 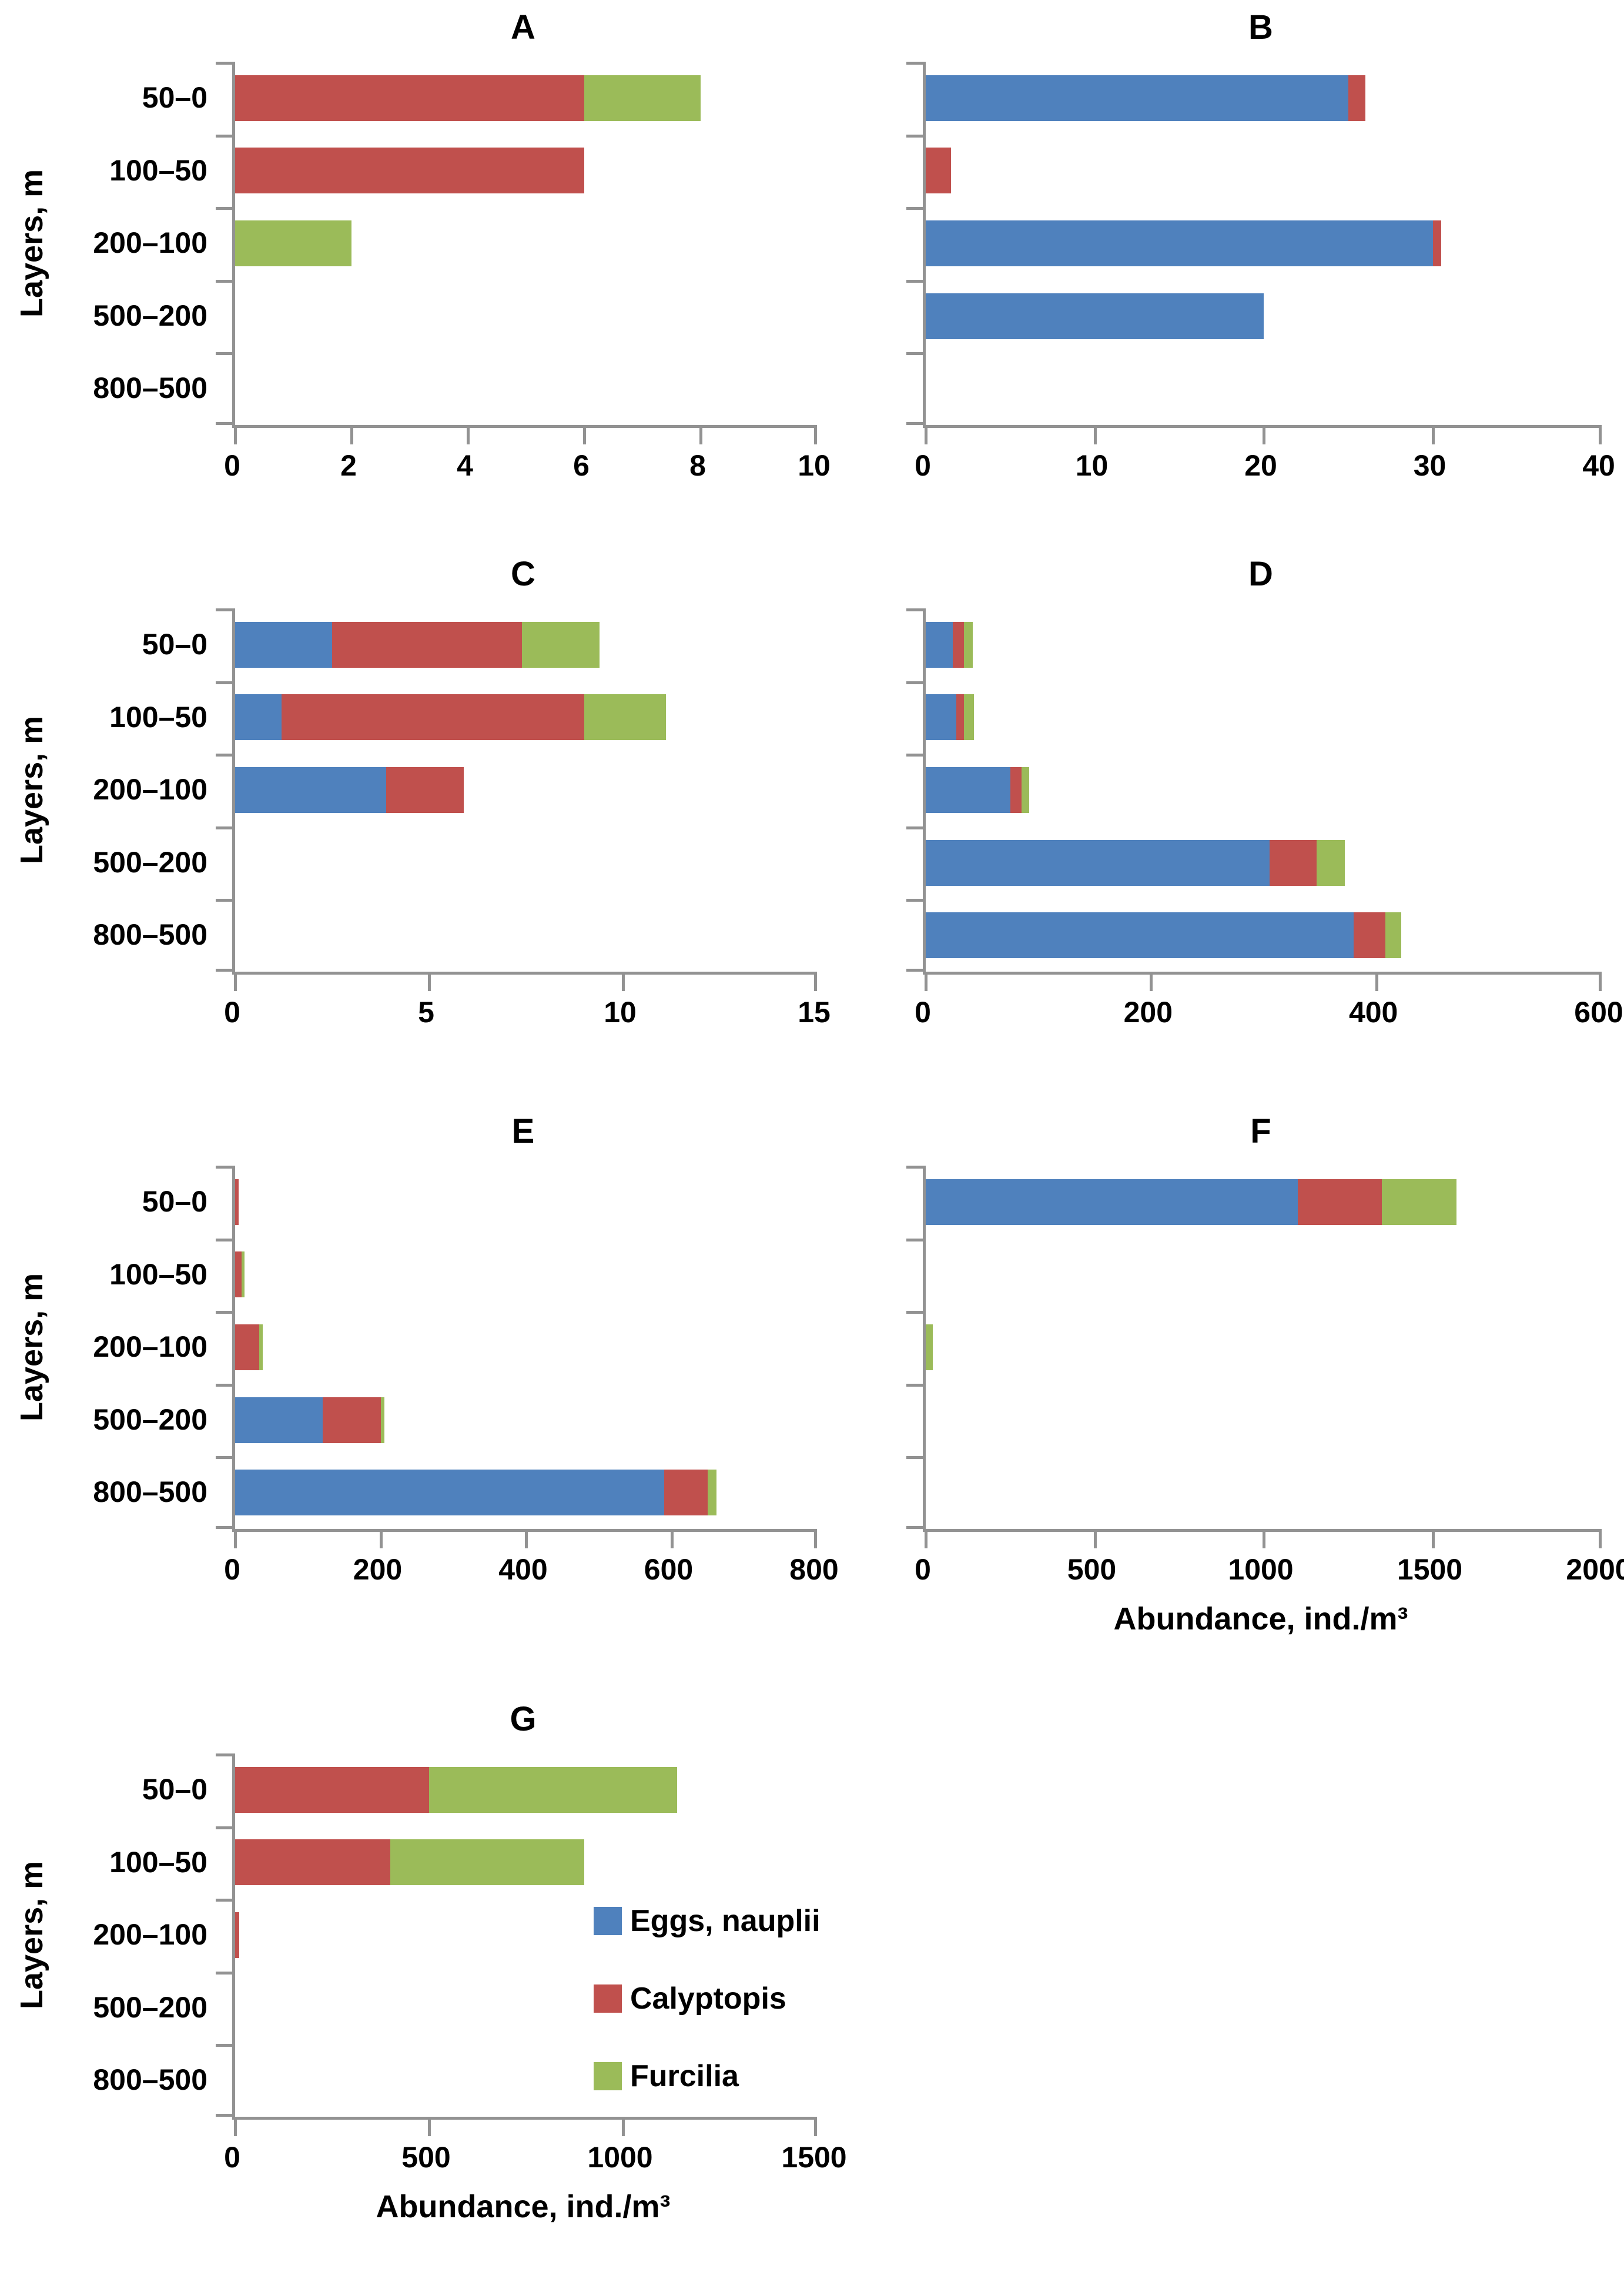 I want to click on y-category-label: 50–0, so click(x=175, y=644).